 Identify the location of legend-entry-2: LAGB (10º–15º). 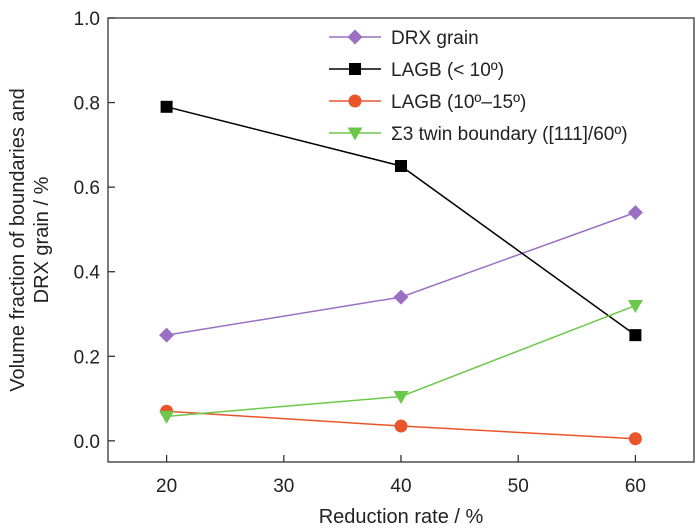
(427, 102).